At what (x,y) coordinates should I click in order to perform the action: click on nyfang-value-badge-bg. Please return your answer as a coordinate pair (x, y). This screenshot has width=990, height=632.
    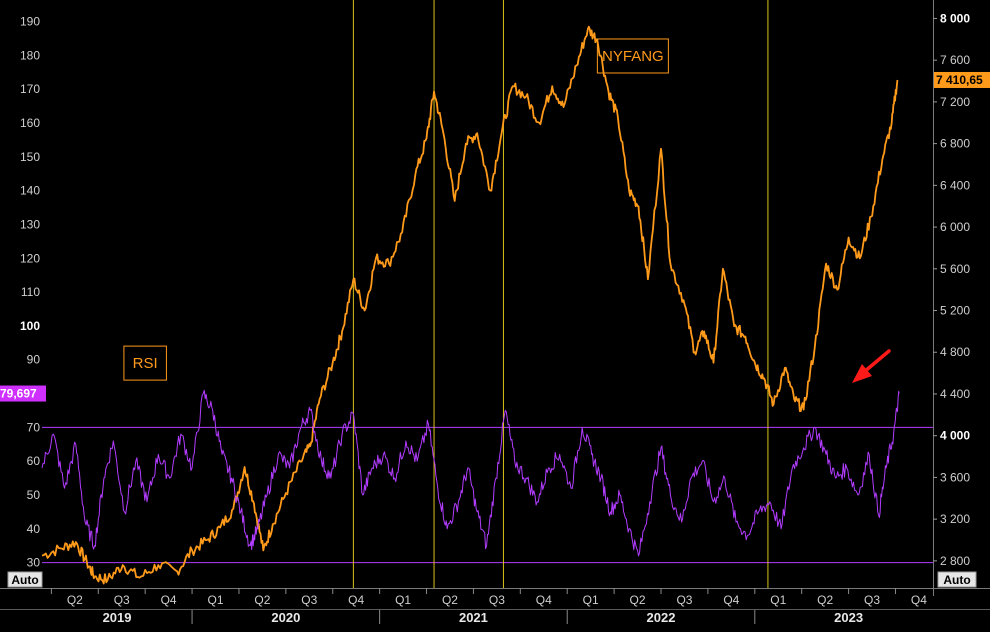
    Looking at the image, I should click on (962, 79).